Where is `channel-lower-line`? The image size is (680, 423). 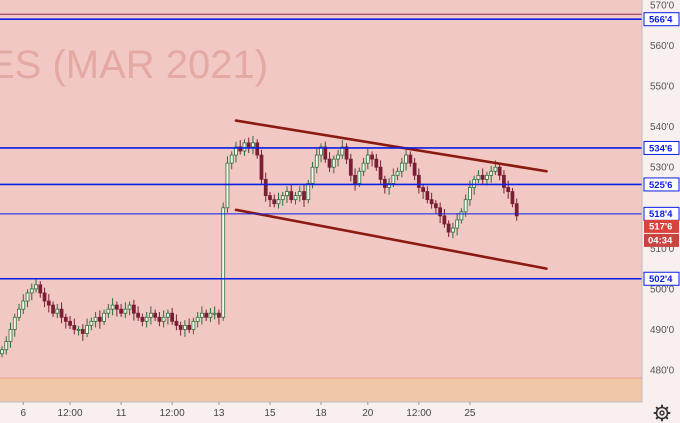
channel-lower-line is located at coordinates (391, 239).